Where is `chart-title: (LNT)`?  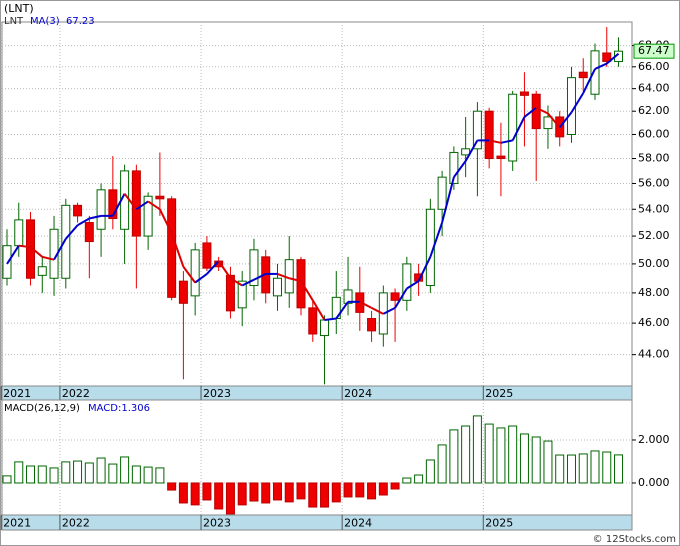
chart-title: (LNT) is located at coordinates (19, 8).